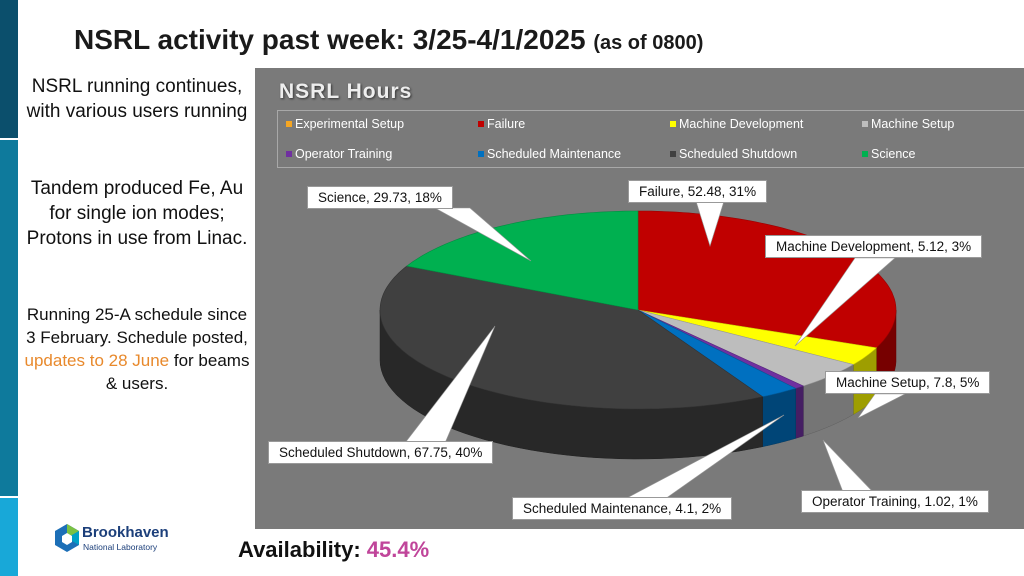  What do you see at coordinates (9, 318) in the screenshot?
I see `accent-bar-middle` at bounding box center [9, 318].